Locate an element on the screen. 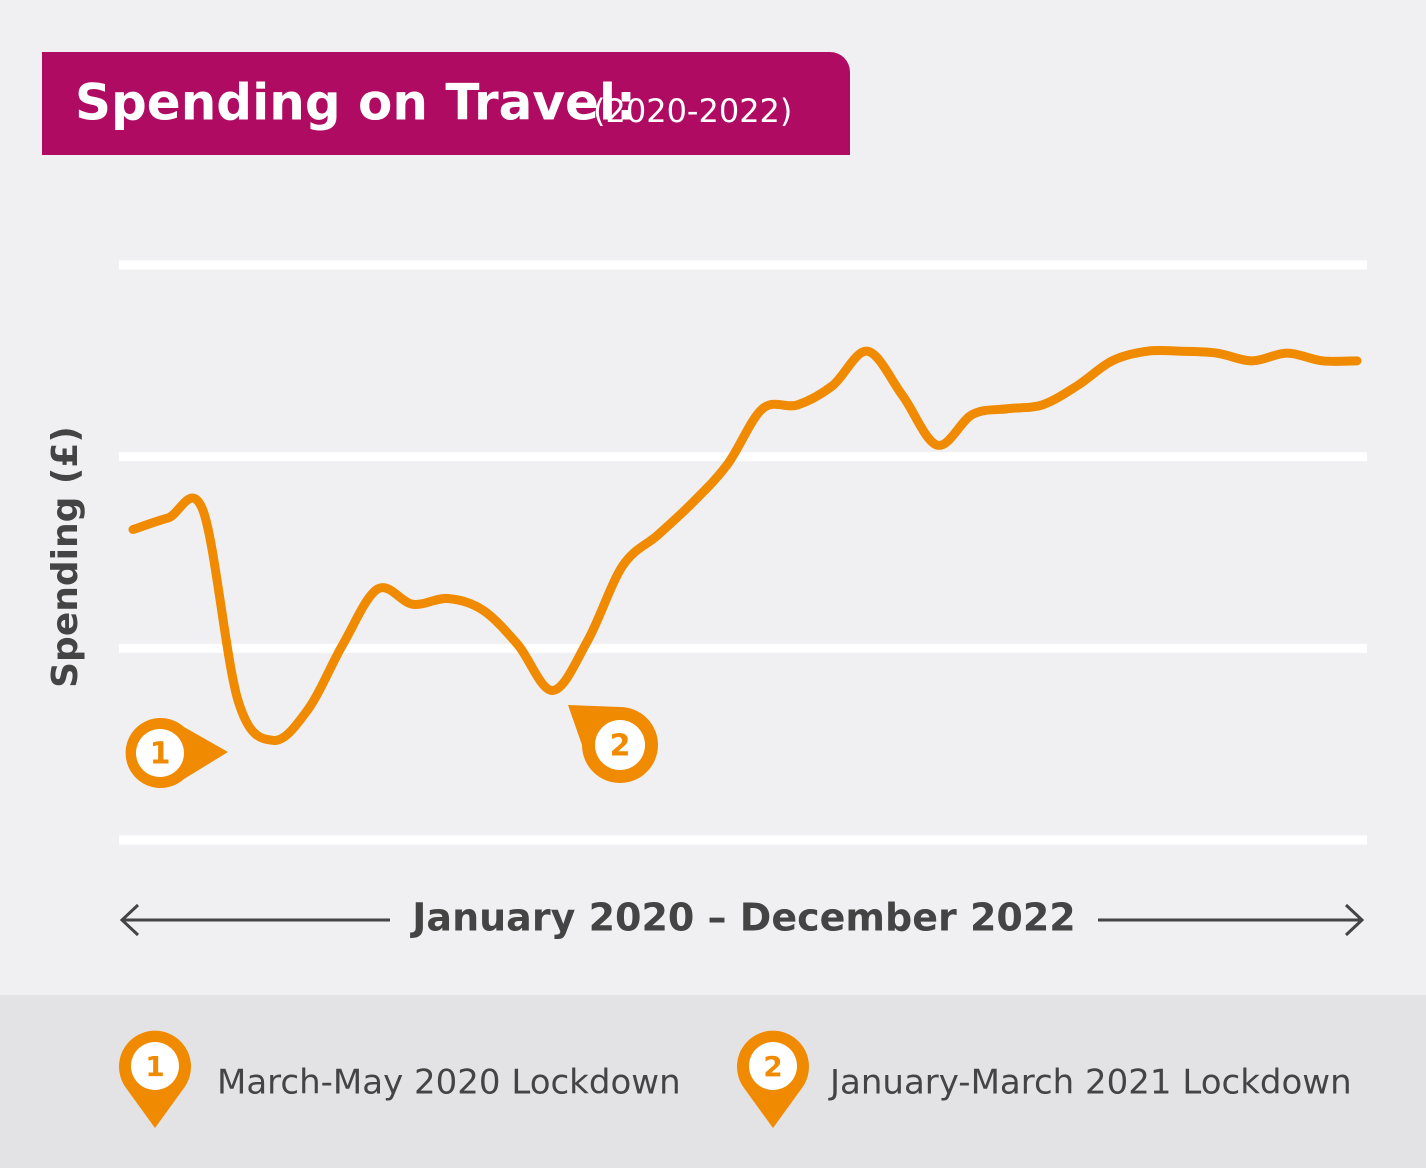 This screenshot has height=1168, width=1426. marker-2: 2 is located at coordinates (613, 744).